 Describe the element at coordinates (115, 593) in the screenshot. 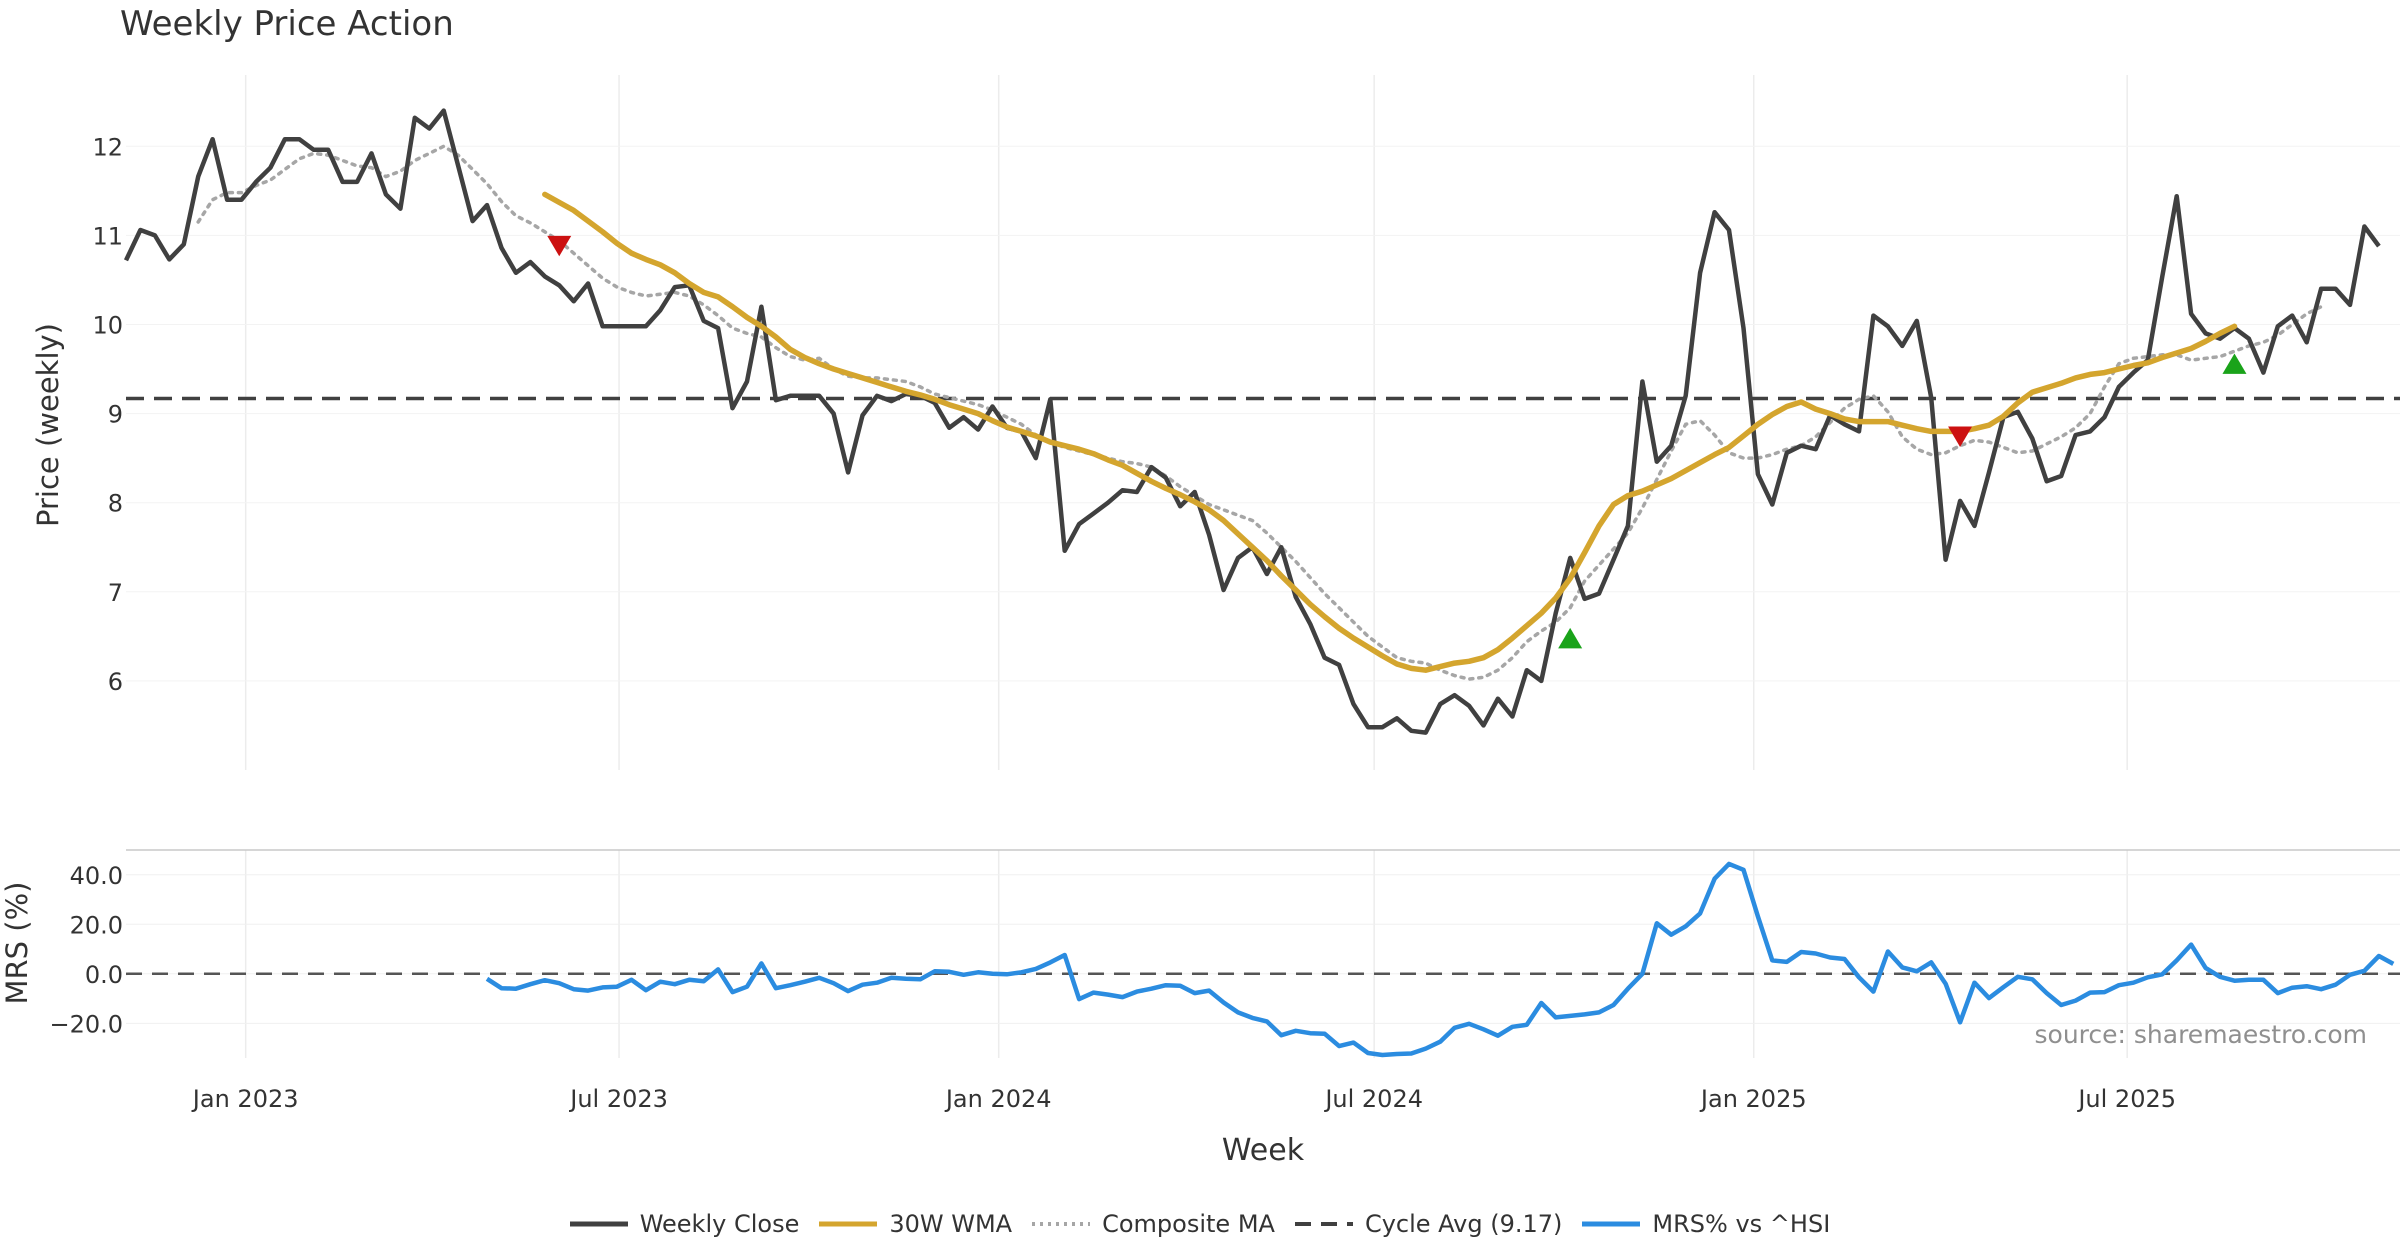

I see `y-tick-label-main: 7` at that location.